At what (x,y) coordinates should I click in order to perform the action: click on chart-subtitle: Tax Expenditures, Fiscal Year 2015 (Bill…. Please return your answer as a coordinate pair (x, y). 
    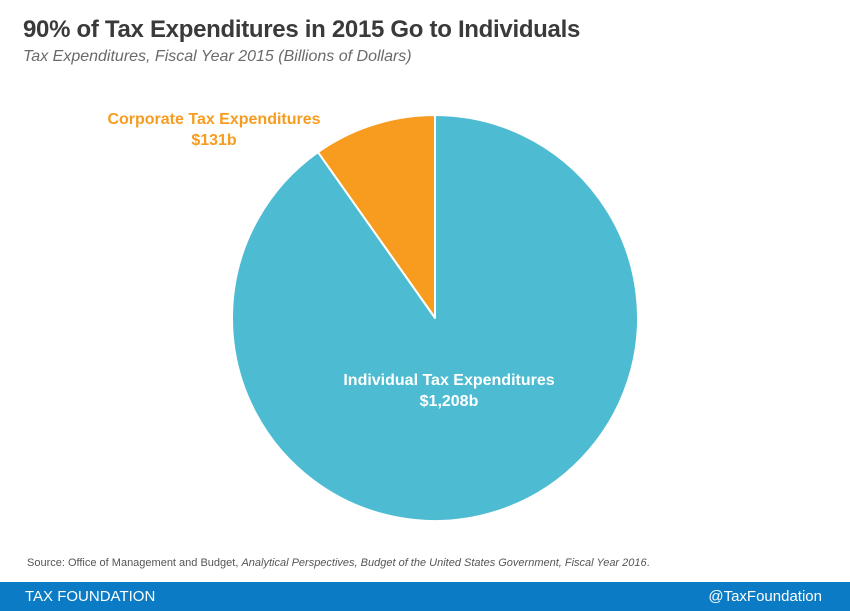
    Looking at the image, I should click on (217, 56).